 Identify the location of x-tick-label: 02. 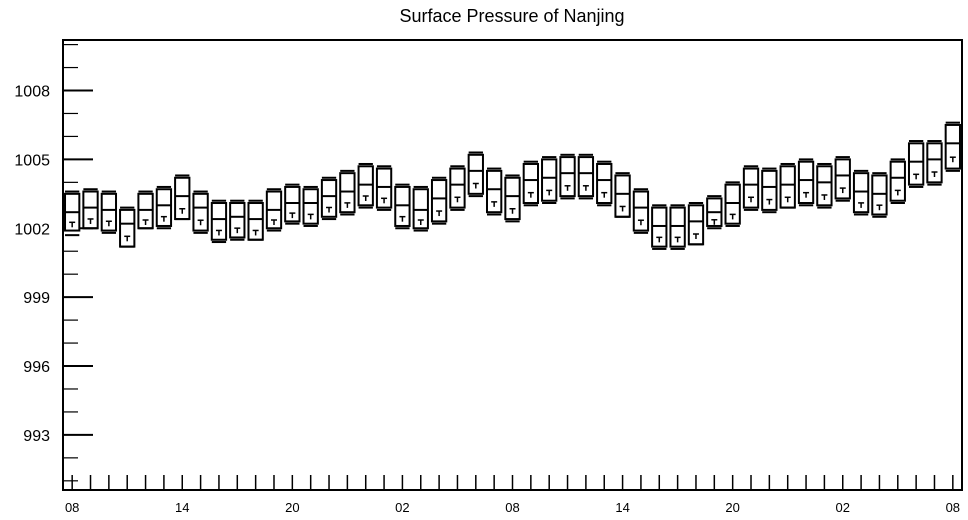
(843, 507).